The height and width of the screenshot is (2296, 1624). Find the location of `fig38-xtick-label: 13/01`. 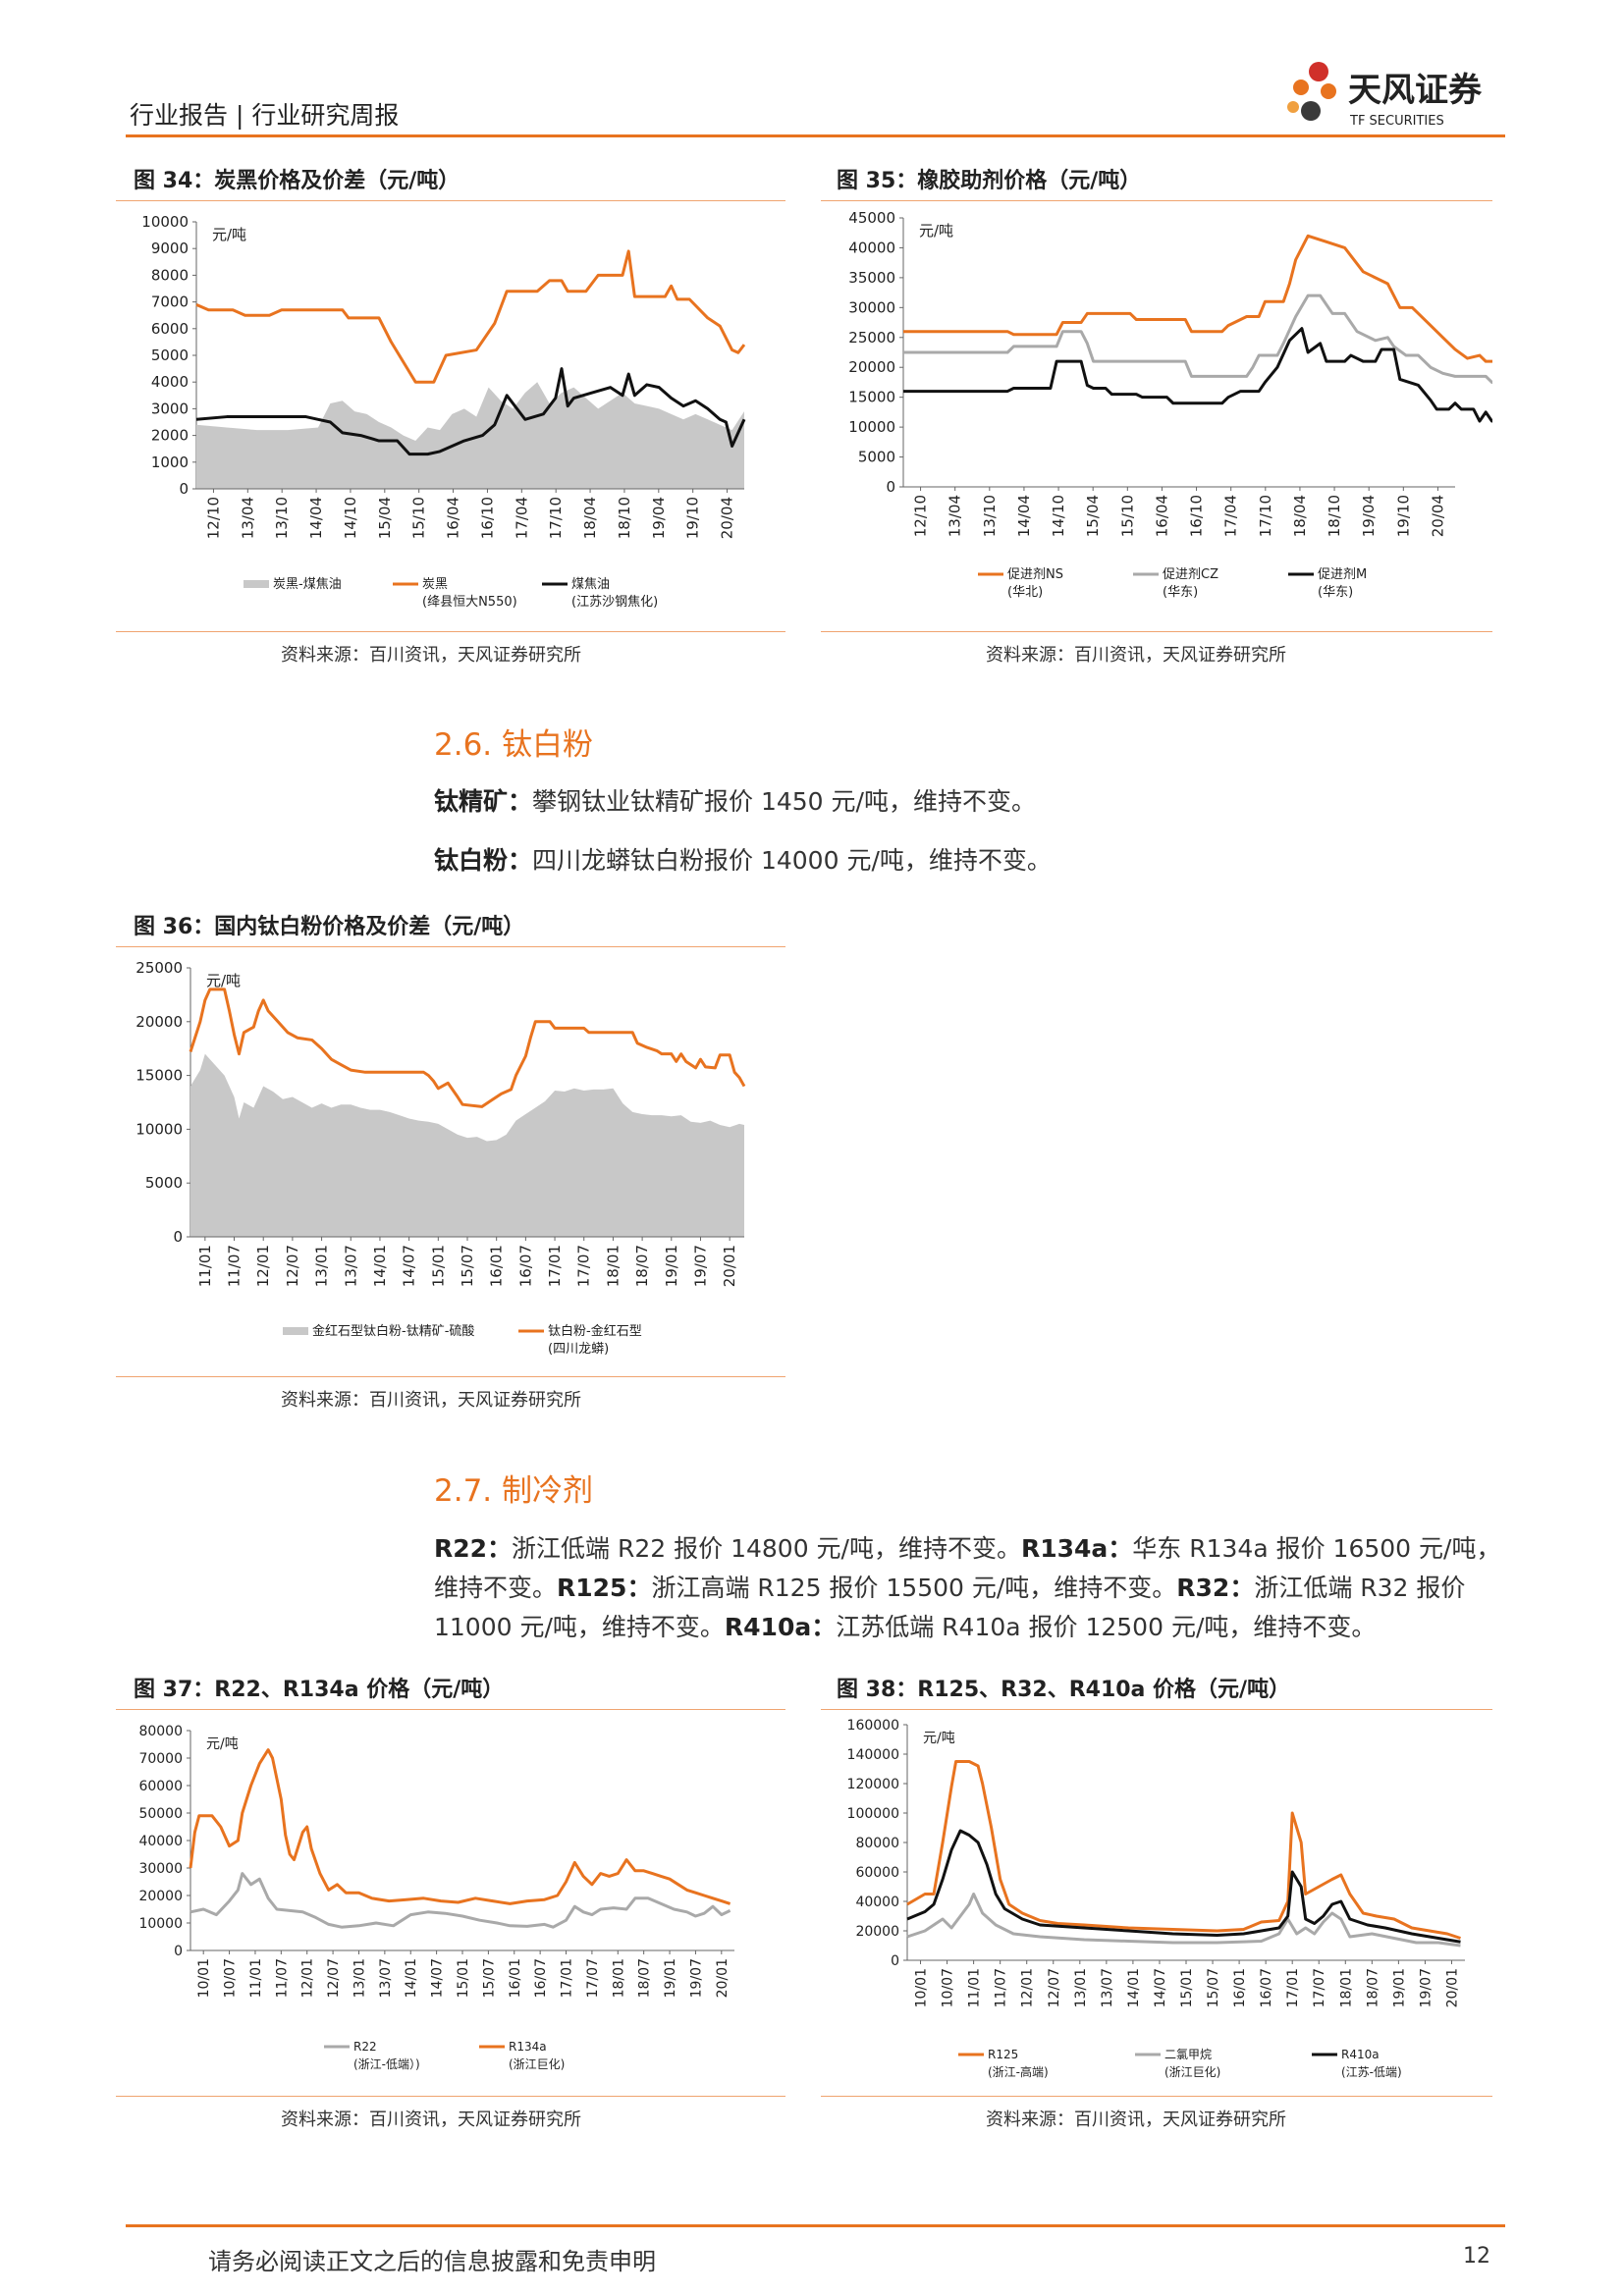

fig38-xtick-label: 13/01 is located at coordinates (1081, 1987).